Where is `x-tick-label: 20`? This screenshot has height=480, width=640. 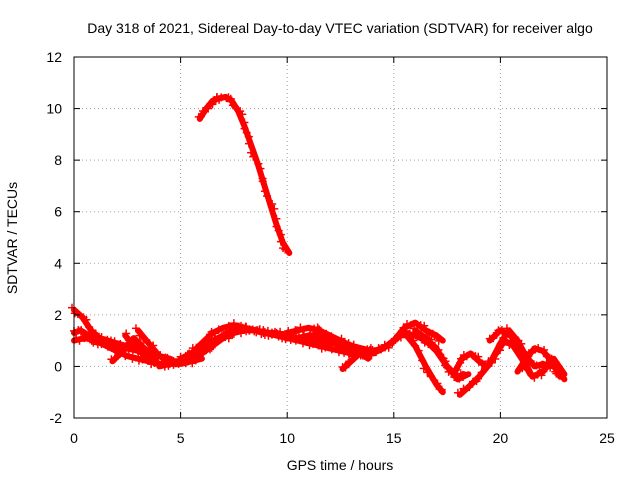
x-tick-label: 20 is located at coordinates (501, 438).